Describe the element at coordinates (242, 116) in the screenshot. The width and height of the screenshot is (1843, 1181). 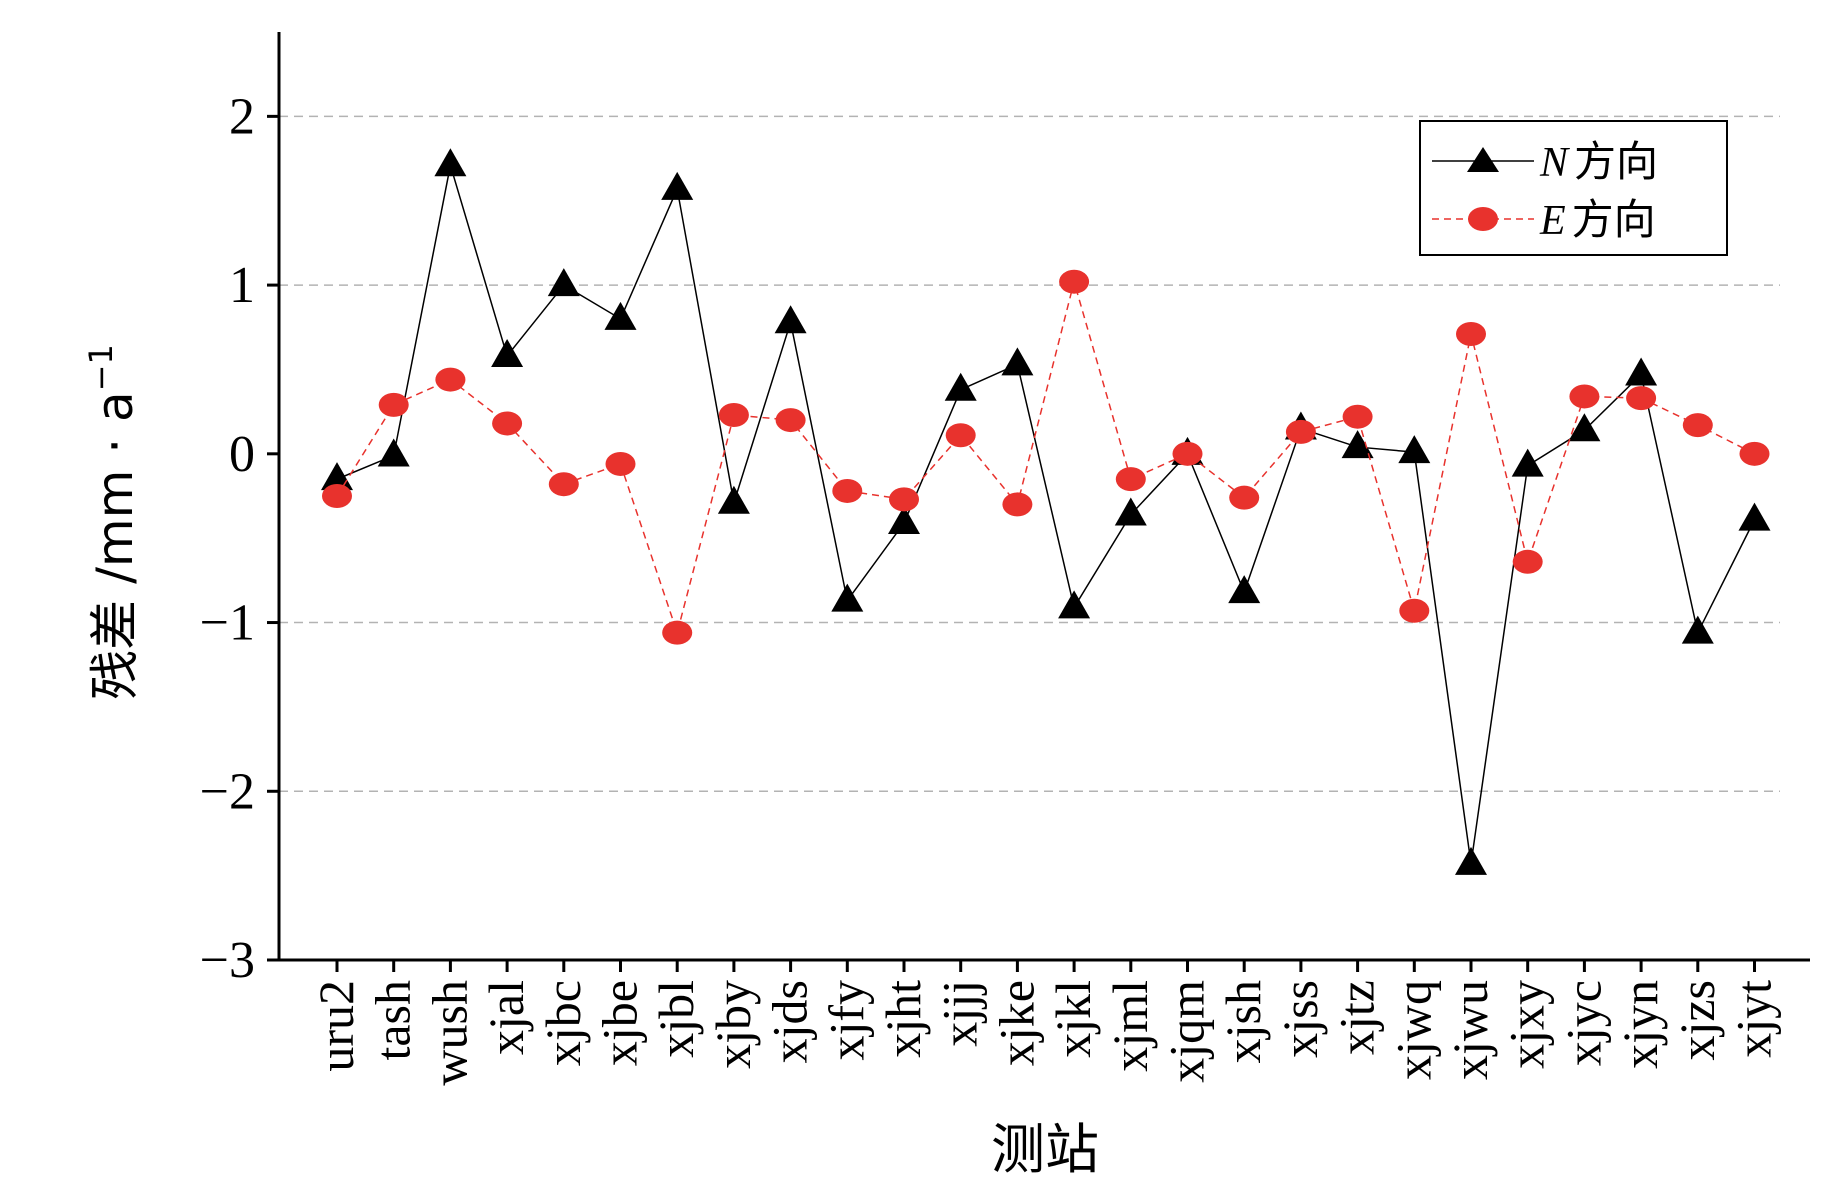
I see `y-tick-label: 2` at that location.